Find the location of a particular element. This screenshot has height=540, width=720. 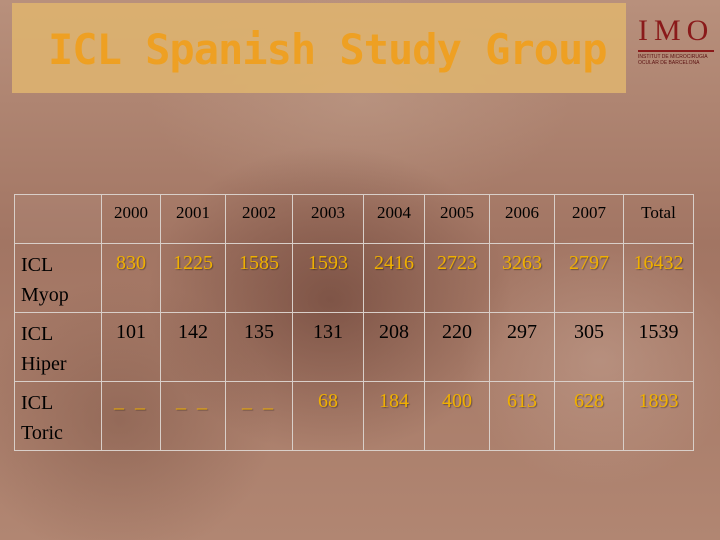

cell-hiper-2003: 131 is located at coordinates (328, 347).